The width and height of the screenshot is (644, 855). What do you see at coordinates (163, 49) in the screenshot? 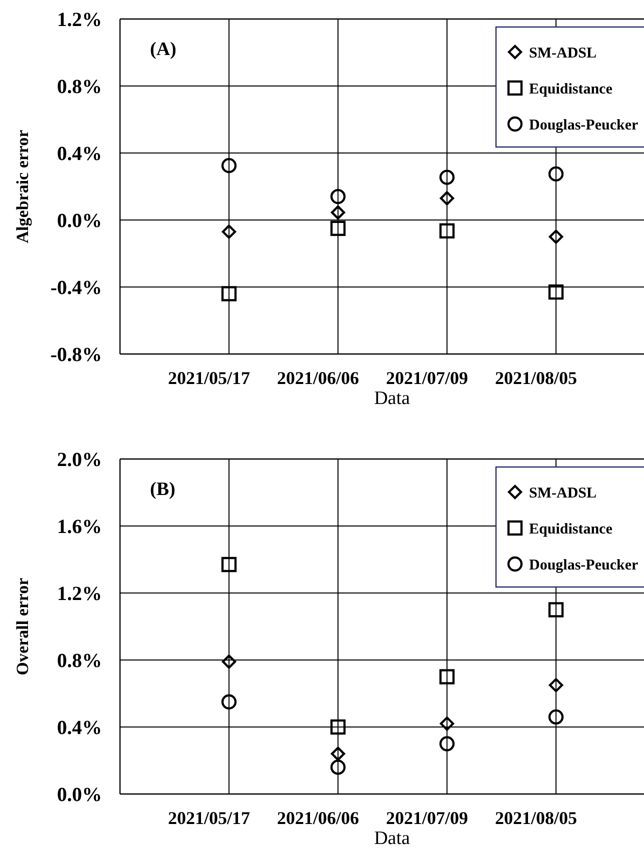
I see `annotation: (A)` at bounding box center [163, 49].